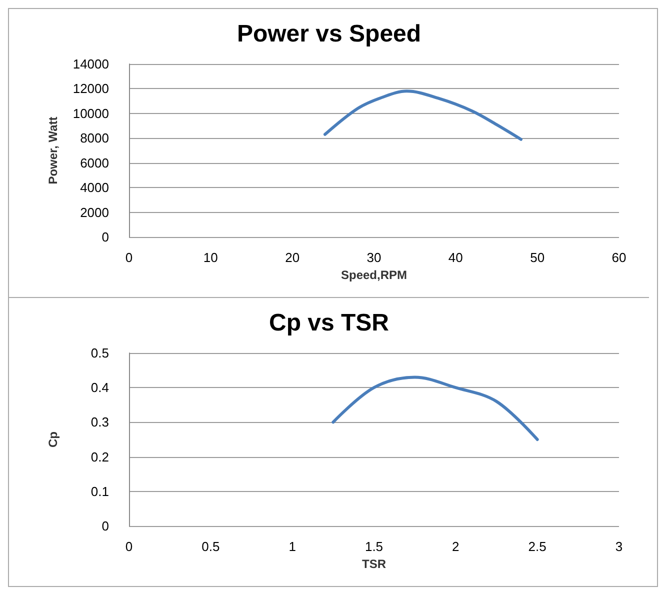 The height and width of the screenshot is (599, 664). Describe the element at coordinates (211, 546) in the screenshot. I see `x-tick-label: 0.5` at that location.